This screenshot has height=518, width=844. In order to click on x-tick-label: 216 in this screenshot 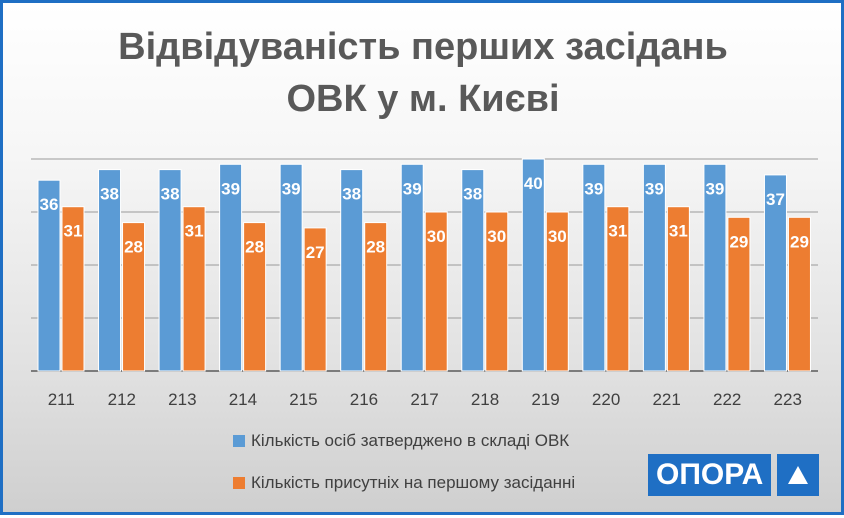, I will do `click(364, 399)`.